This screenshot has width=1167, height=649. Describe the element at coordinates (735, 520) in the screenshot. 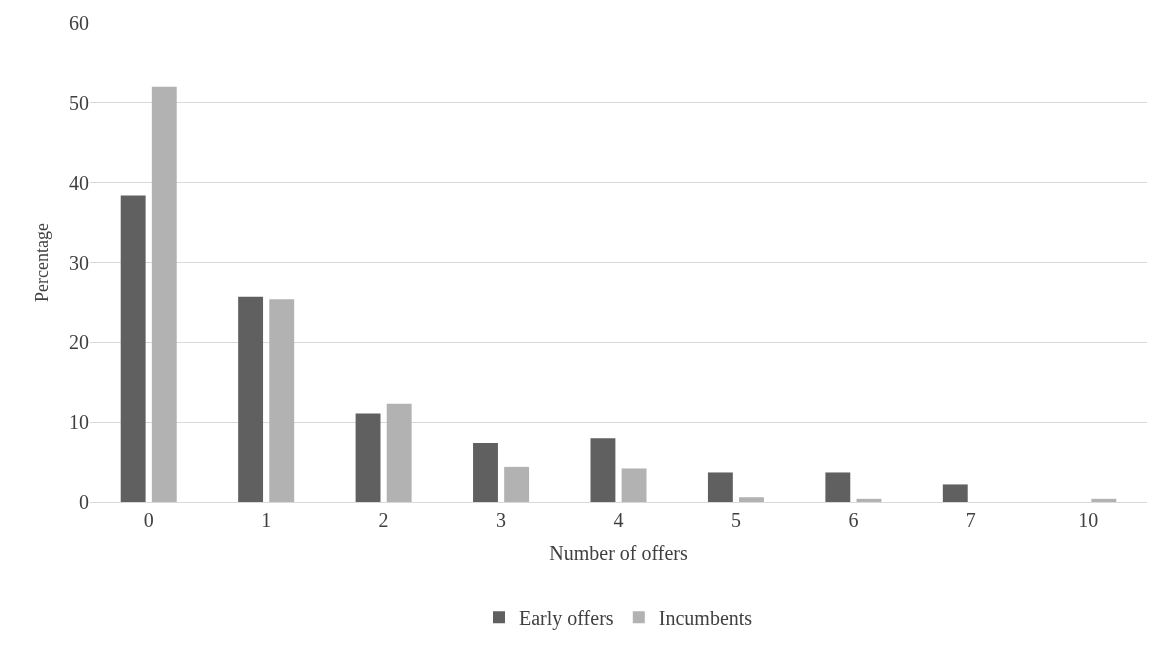

I see `x-tick-label: 5` at that location.